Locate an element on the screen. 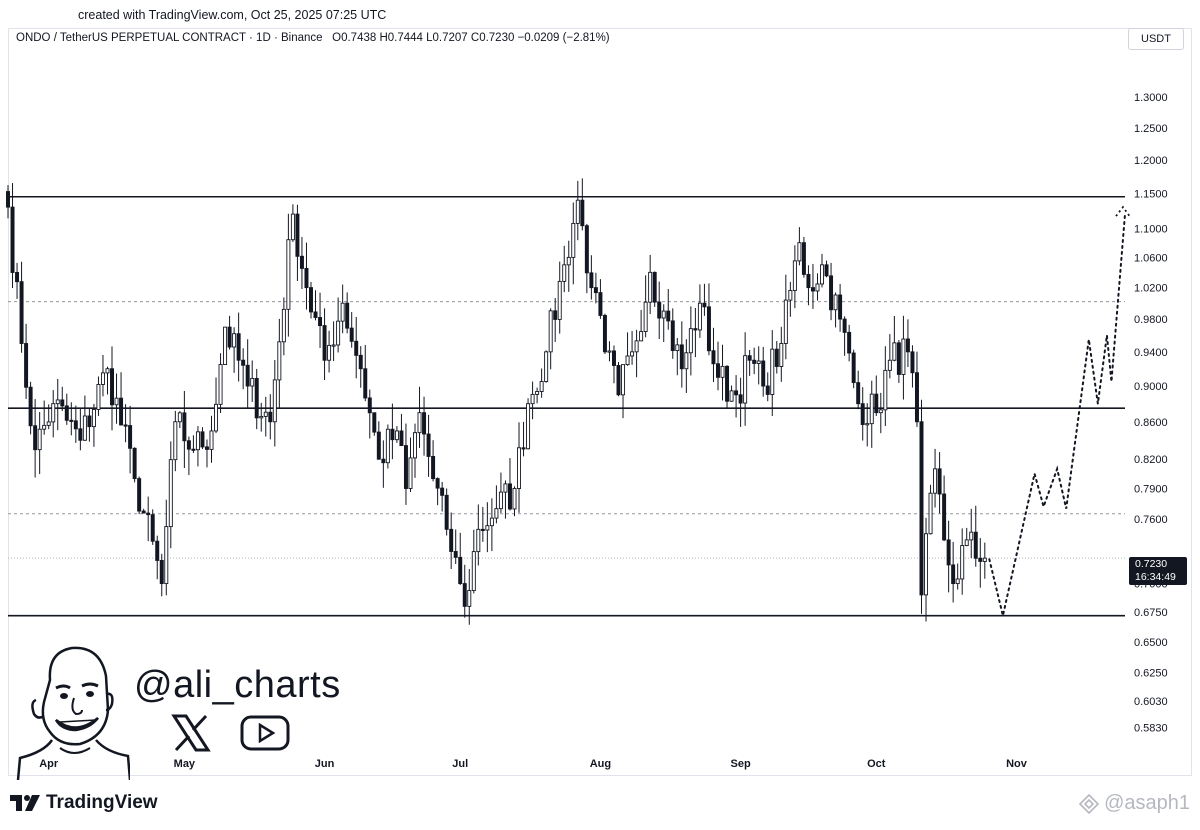 This screenshot has width=1200, height=830. x-tick-label: May is located at coordinates (185, 764).